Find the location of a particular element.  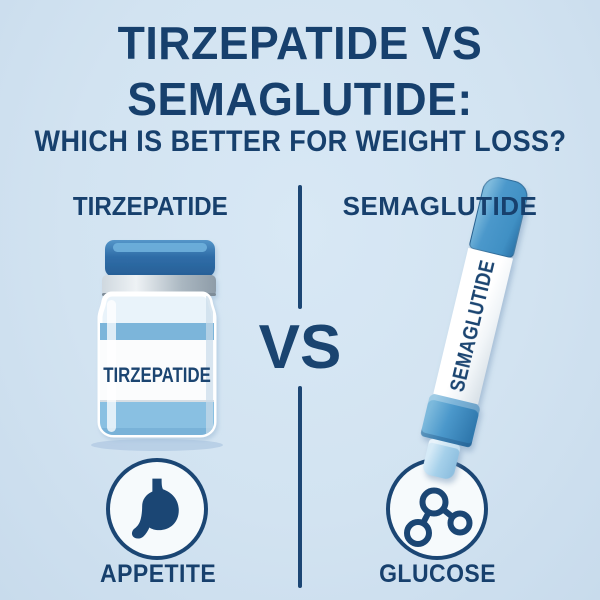

appetite-caption: APPETITE is located at coordinates (158, 574).